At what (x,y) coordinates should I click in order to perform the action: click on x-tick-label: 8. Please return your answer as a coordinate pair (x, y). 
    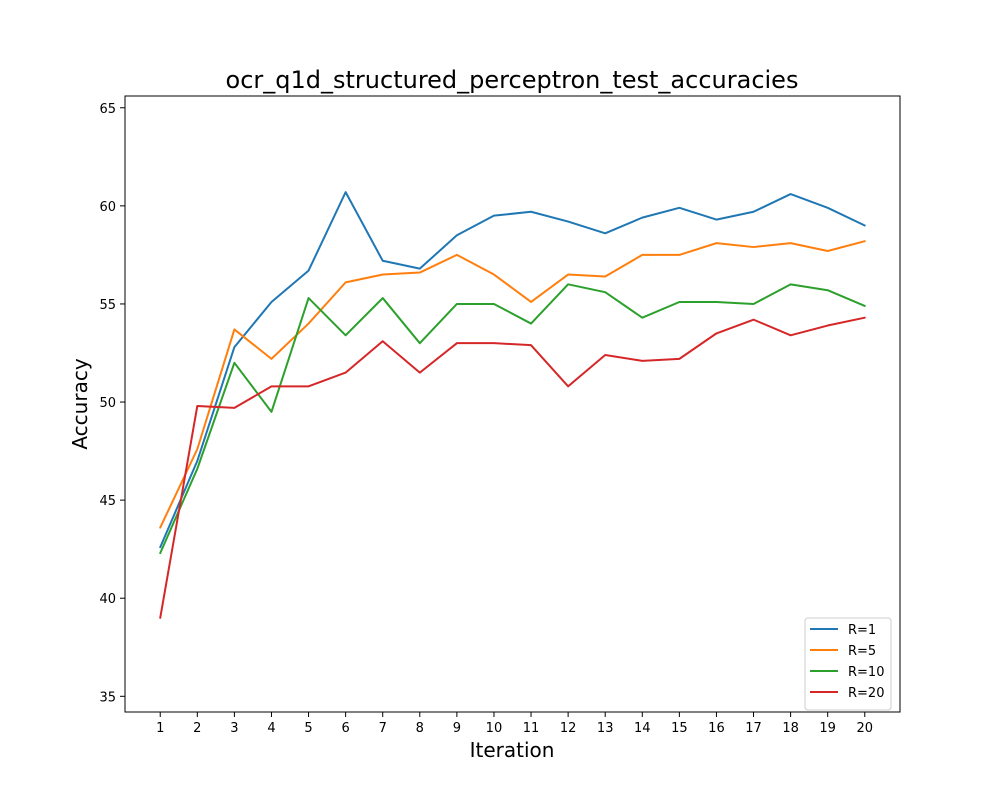
    Looking at the image, I should click on (420, 728).